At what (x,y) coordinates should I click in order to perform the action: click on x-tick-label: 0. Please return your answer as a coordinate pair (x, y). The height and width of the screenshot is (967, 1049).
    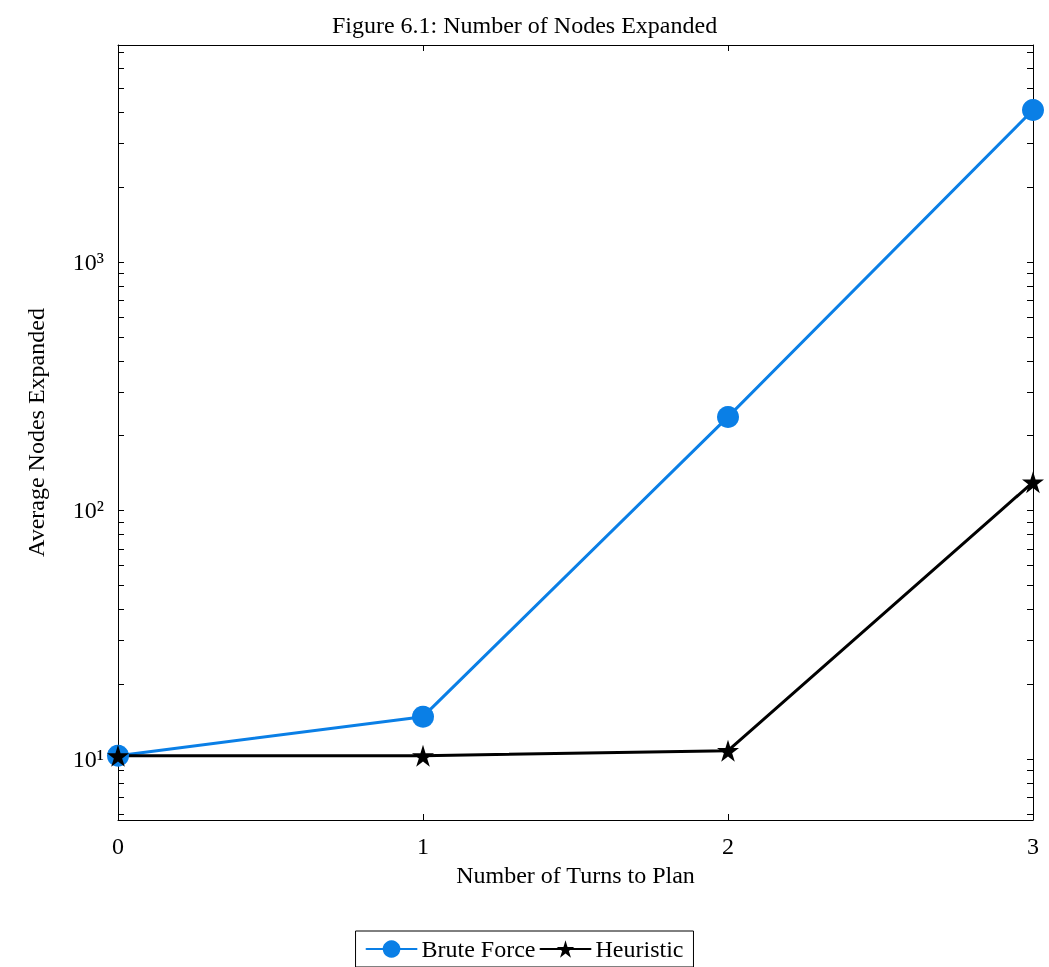
    Looking at the image, I should click on (118, 846).